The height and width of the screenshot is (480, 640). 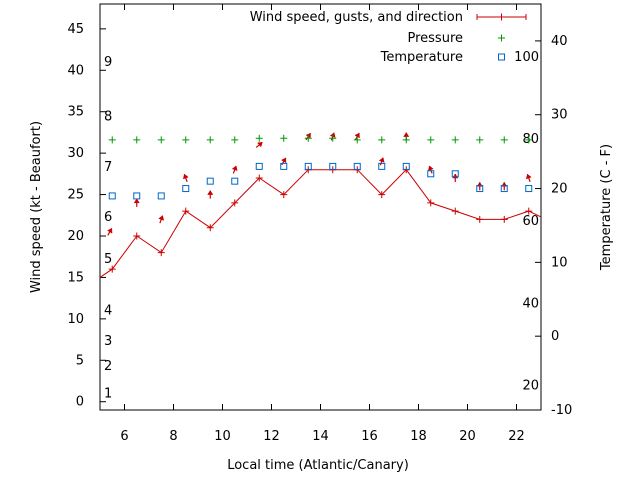 What do you see at coordinates (108, 341) in the screenshot?
I see `beaufort-label: 3` at bounding box center [108, 341].